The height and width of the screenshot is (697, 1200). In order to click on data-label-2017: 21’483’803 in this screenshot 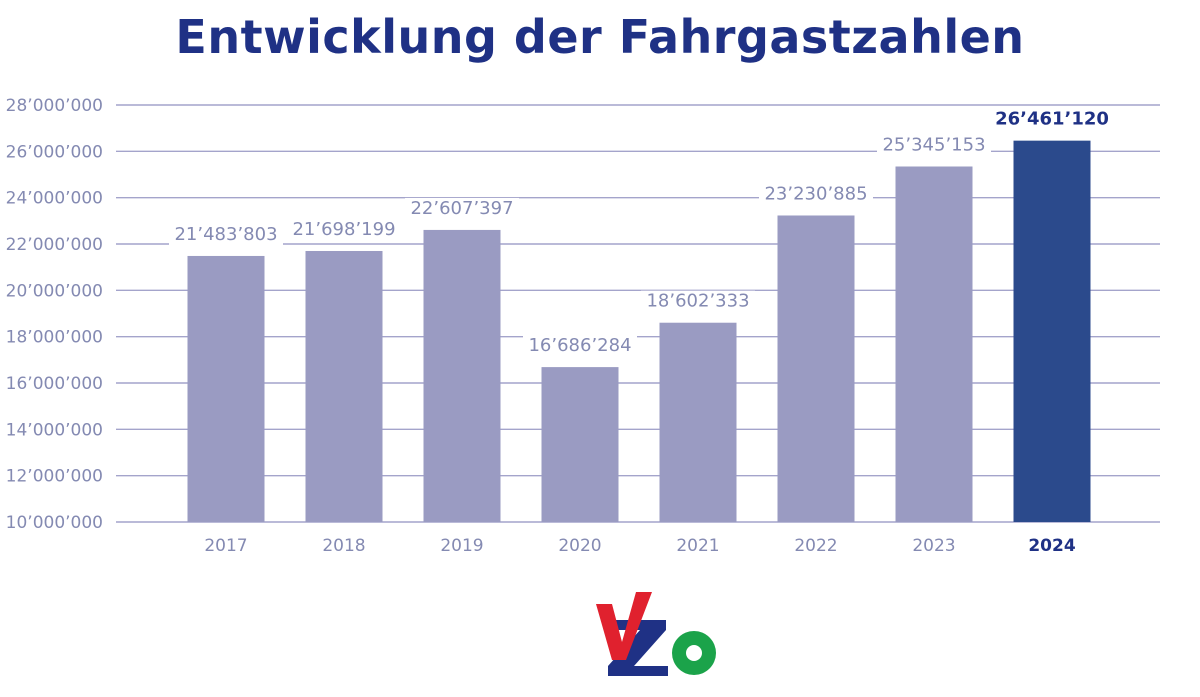, I will do `click(225, 234)`.